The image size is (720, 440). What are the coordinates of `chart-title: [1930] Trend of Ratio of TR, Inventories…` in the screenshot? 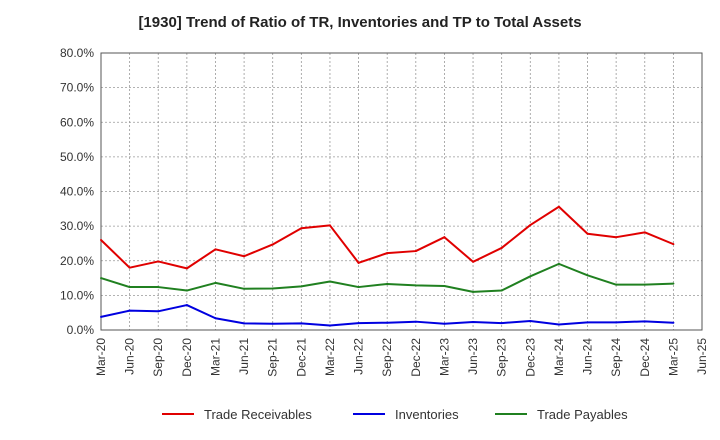 It's located at (360, 22).